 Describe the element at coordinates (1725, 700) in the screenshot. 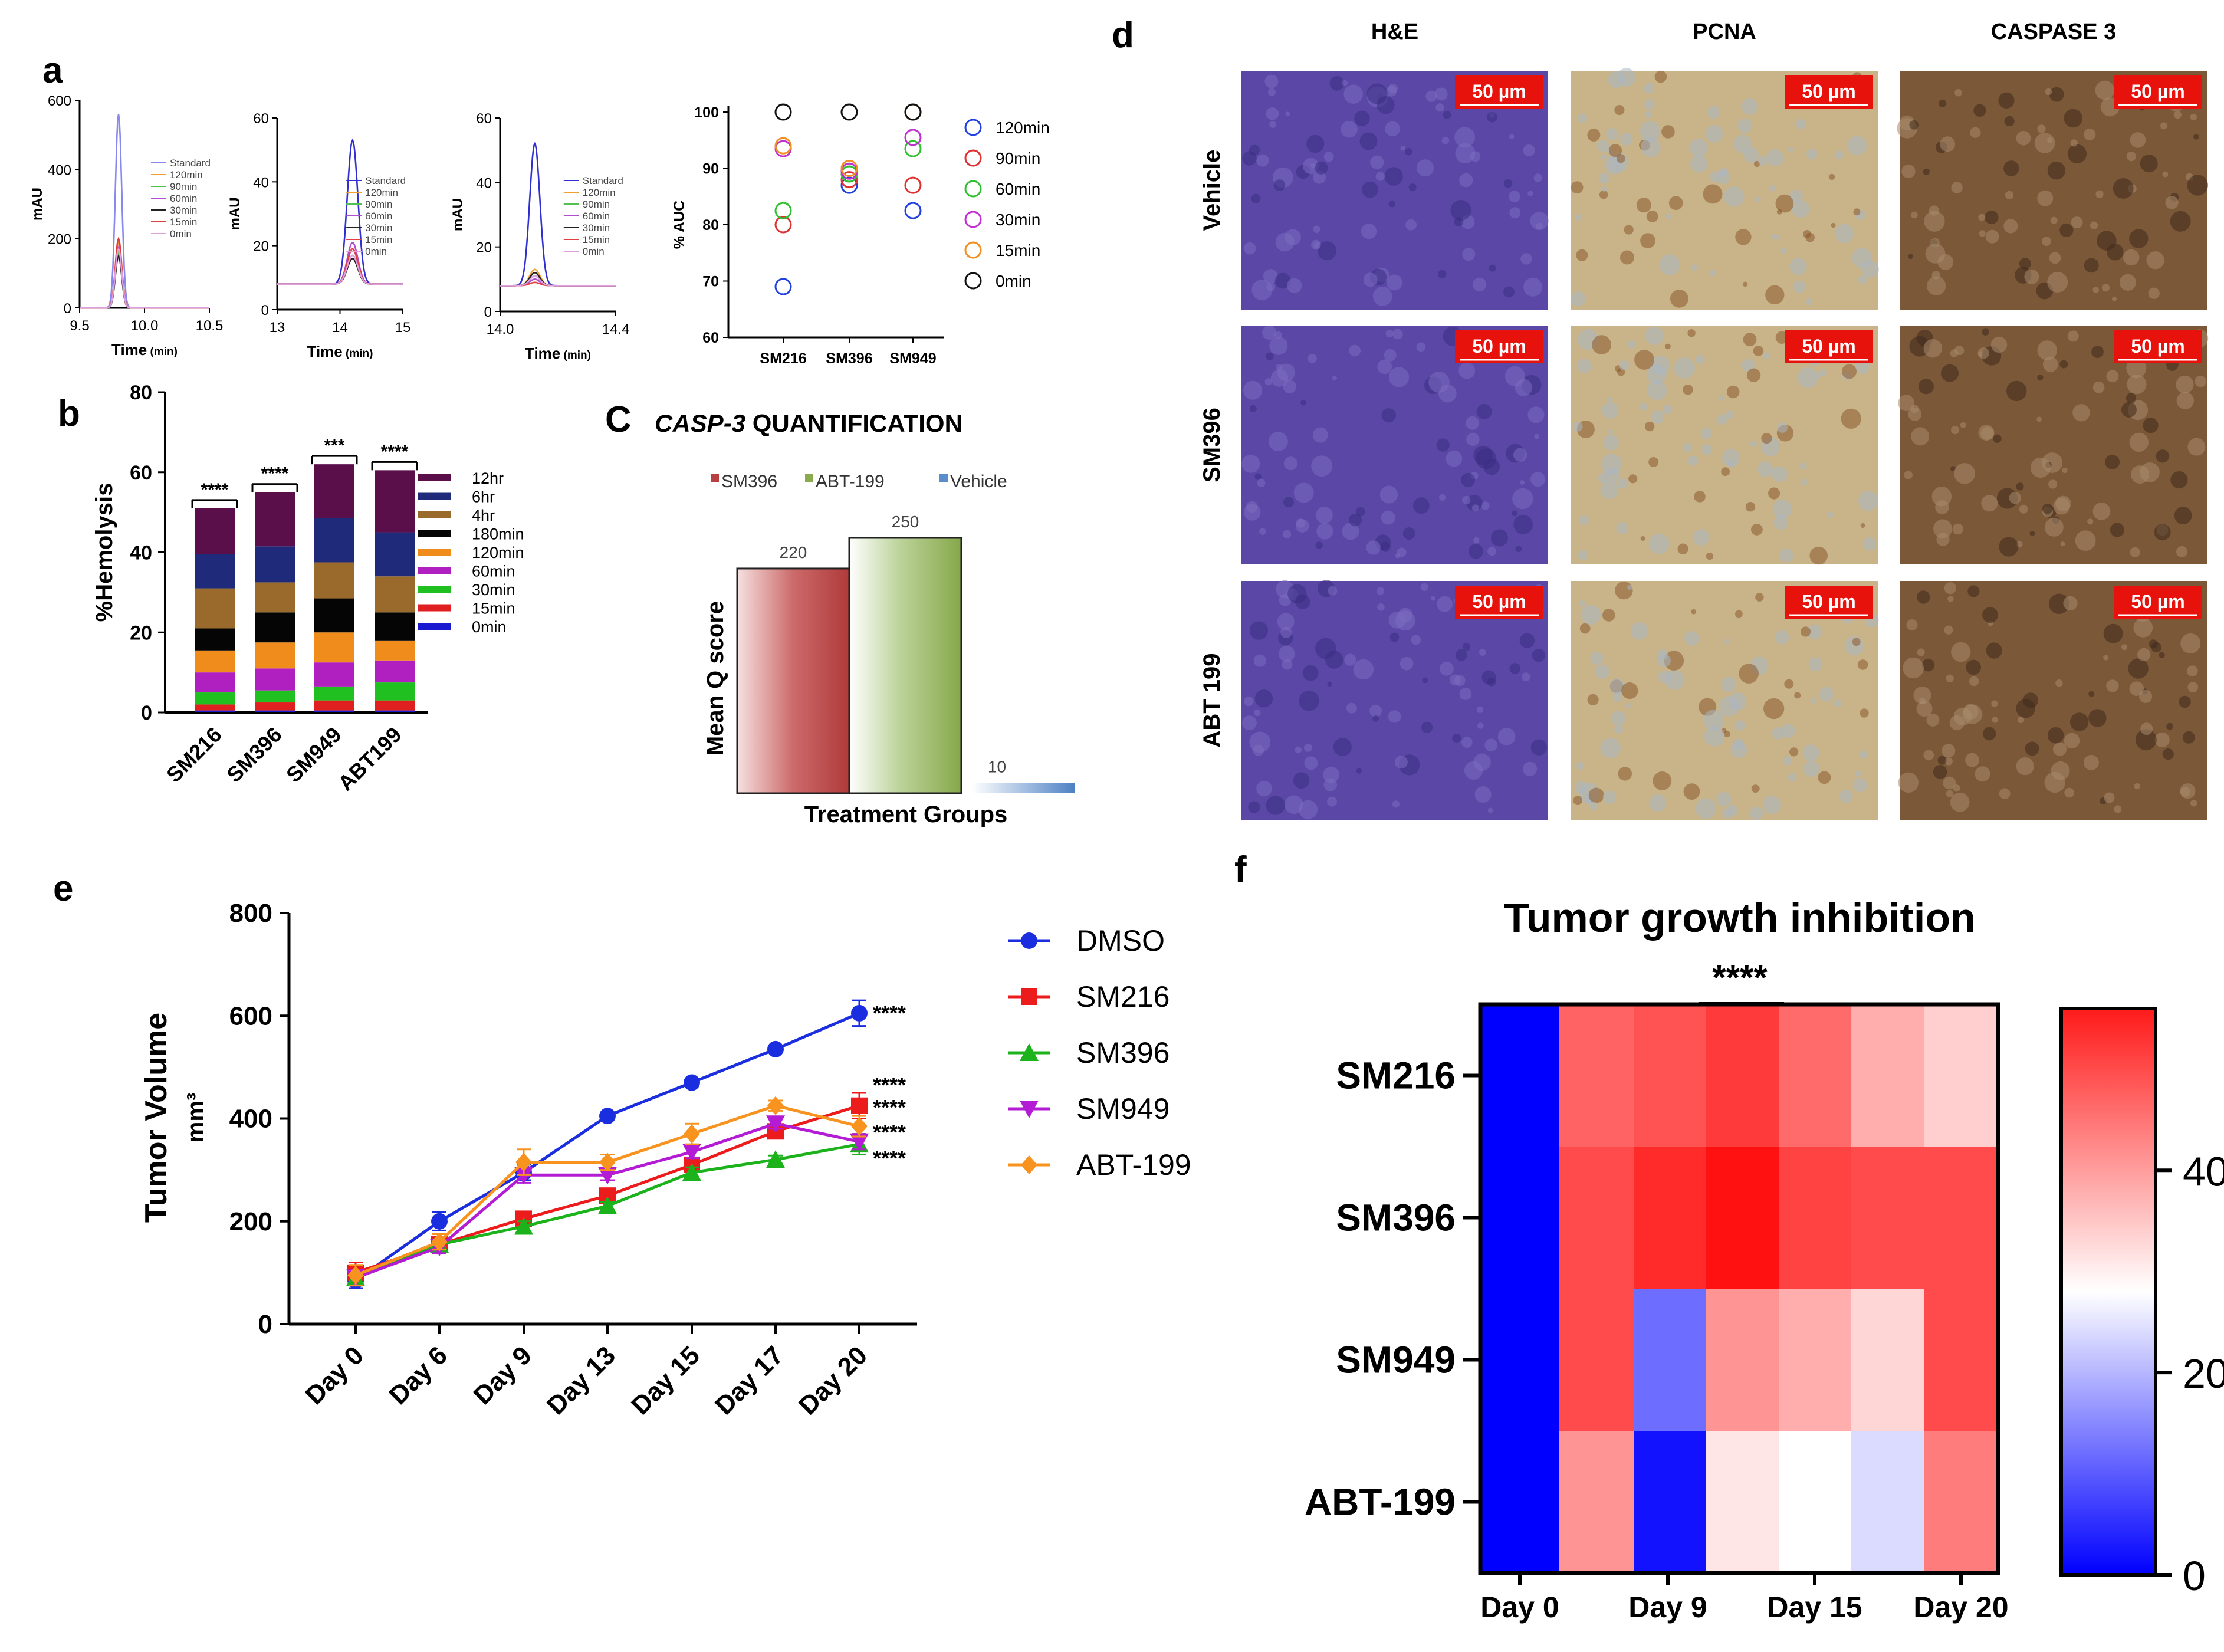

I see `micrograph-ABT 199-PCNA: 50 µm` at that location.